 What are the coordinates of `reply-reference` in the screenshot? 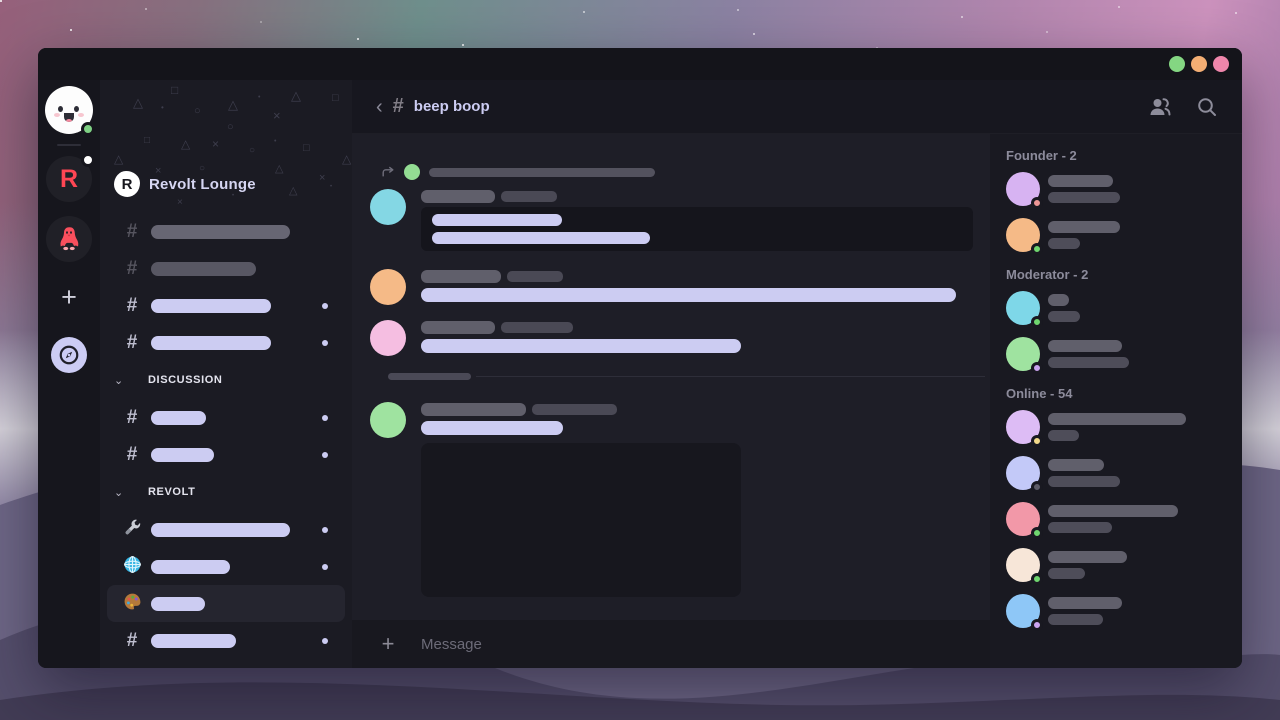 It's located at (671, 172).